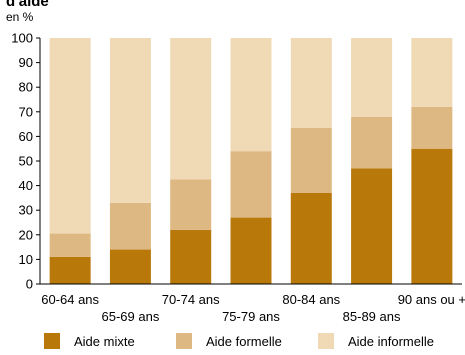  I want to click on y-tick-label: 20, so click(26, 234).